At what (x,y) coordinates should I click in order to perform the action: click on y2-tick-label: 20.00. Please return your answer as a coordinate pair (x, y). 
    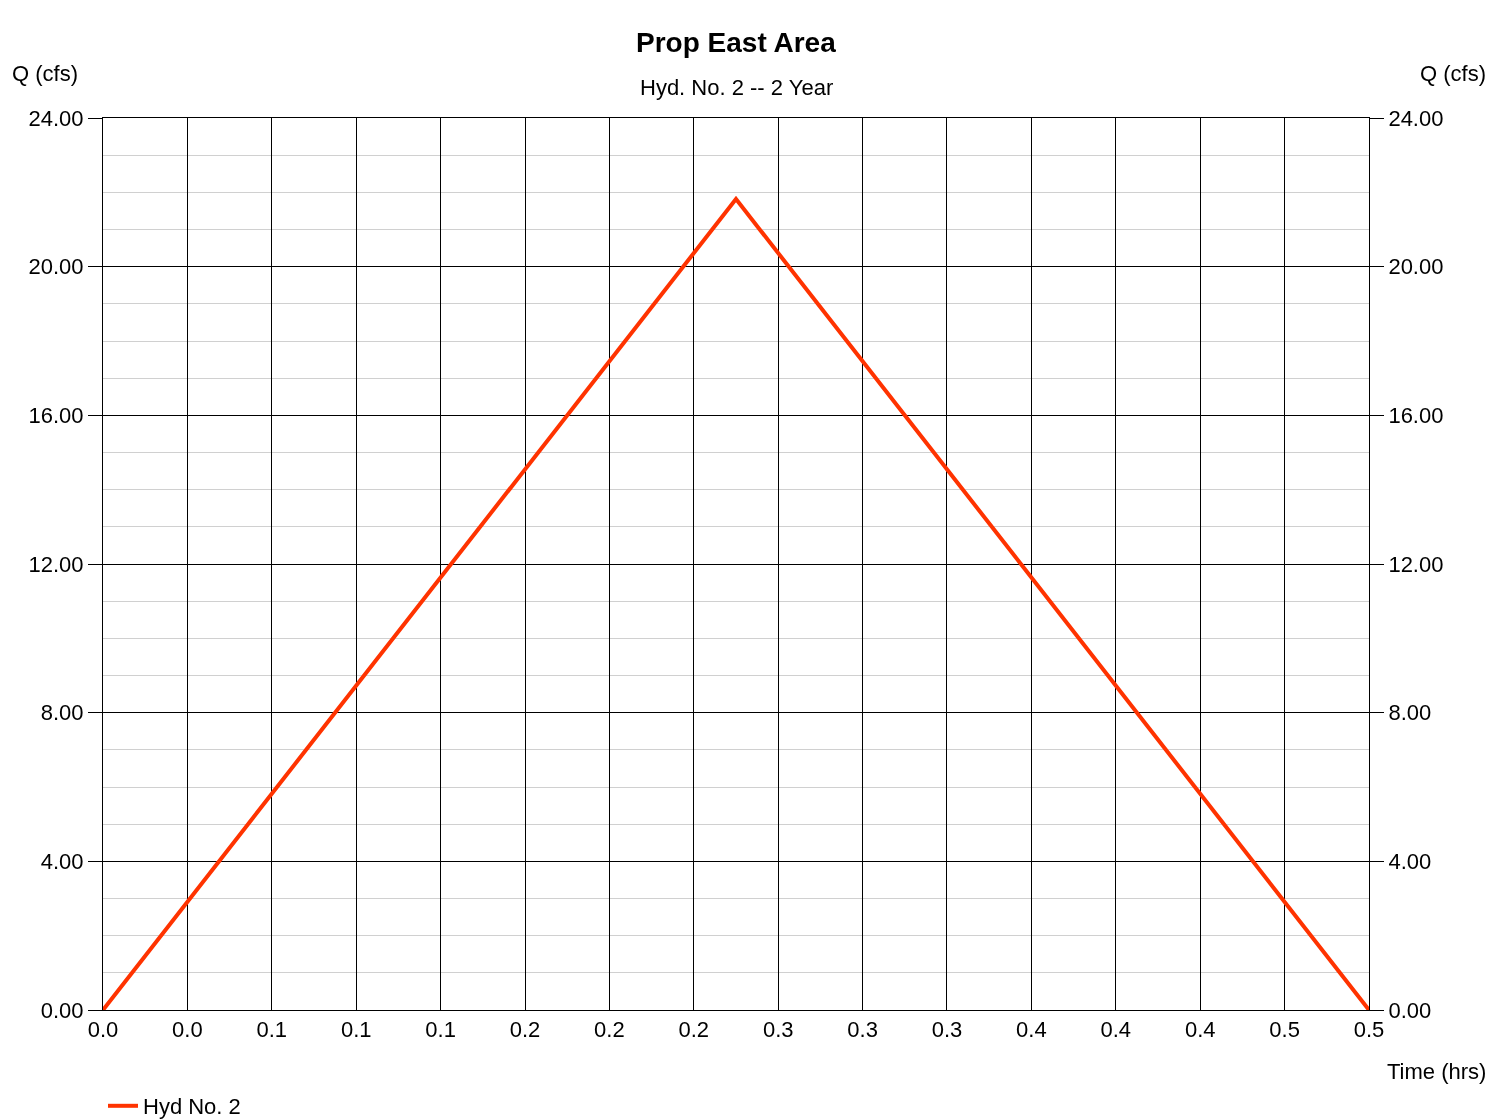
    Looking at the image, I should click on (1416, 267).